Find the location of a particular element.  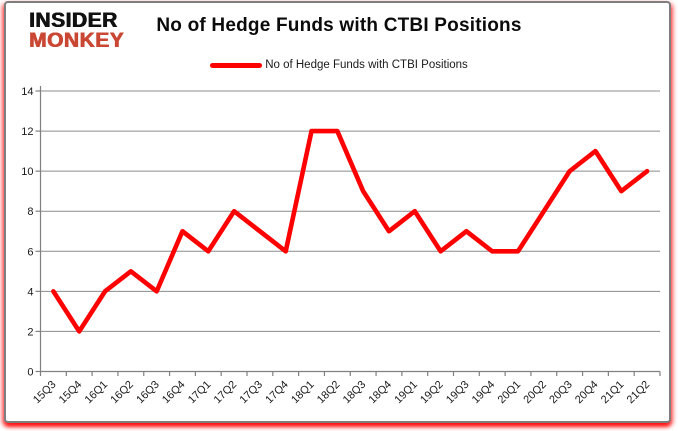

x-axis-label: 21Q2 is located at coordinates (639, 393).